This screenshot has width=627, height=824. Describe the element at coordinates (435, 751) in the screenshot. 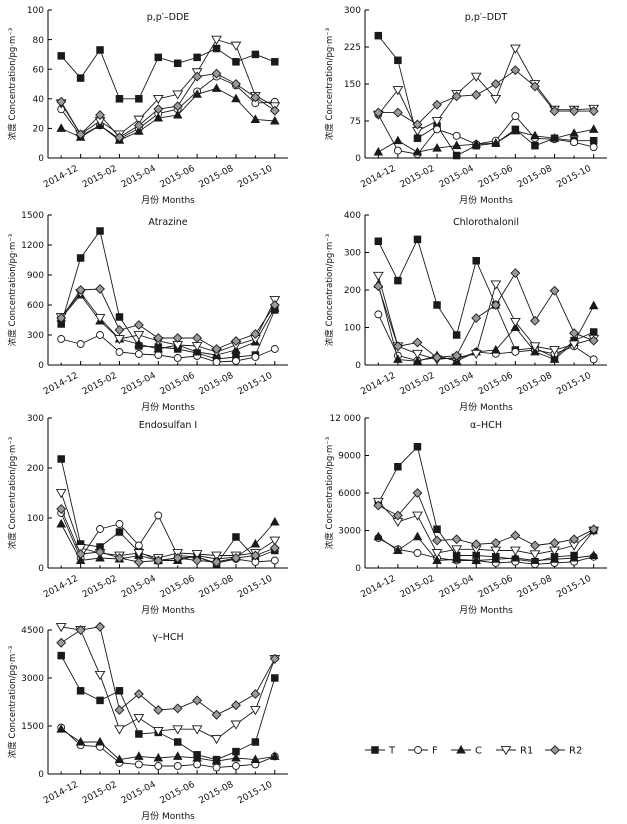

I see `legend-label: F` at that location.